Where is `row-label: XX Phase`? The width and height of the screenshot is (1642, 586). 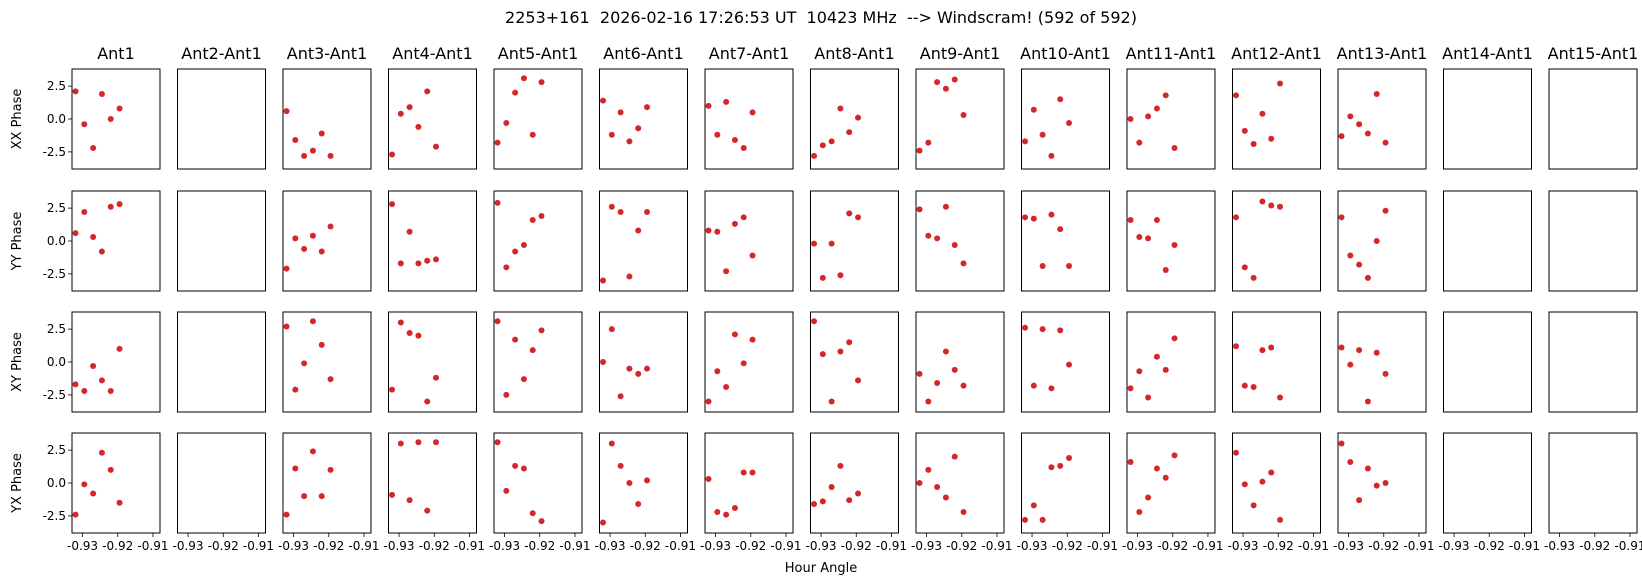 row-label: XX Phase is located at coordinates (17, 119).